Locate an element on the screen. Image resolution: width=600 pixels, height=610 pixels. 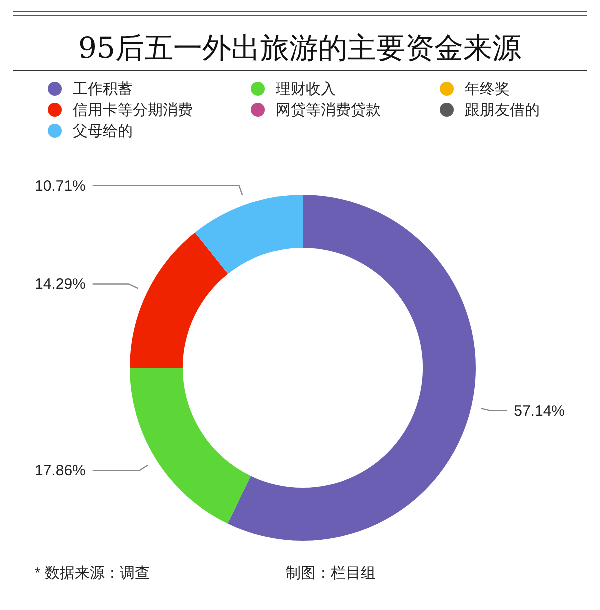
legend-label: 理财收入 is located at coordinates (306, 89).